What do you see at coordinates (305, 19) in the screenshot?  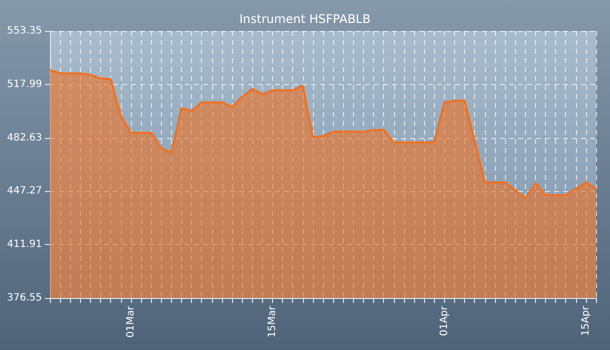 I see `chart-title: Instrument HSFPABLB` at bounding box center [305, 19].